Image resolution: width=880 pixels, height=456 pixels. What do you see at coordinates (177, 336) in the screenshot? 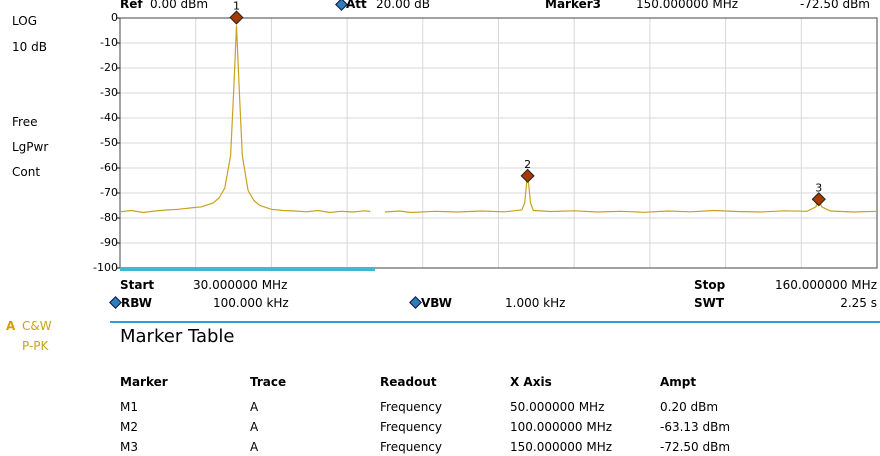
I see `table-title: Marker Table` at bounding box center [177, 336].